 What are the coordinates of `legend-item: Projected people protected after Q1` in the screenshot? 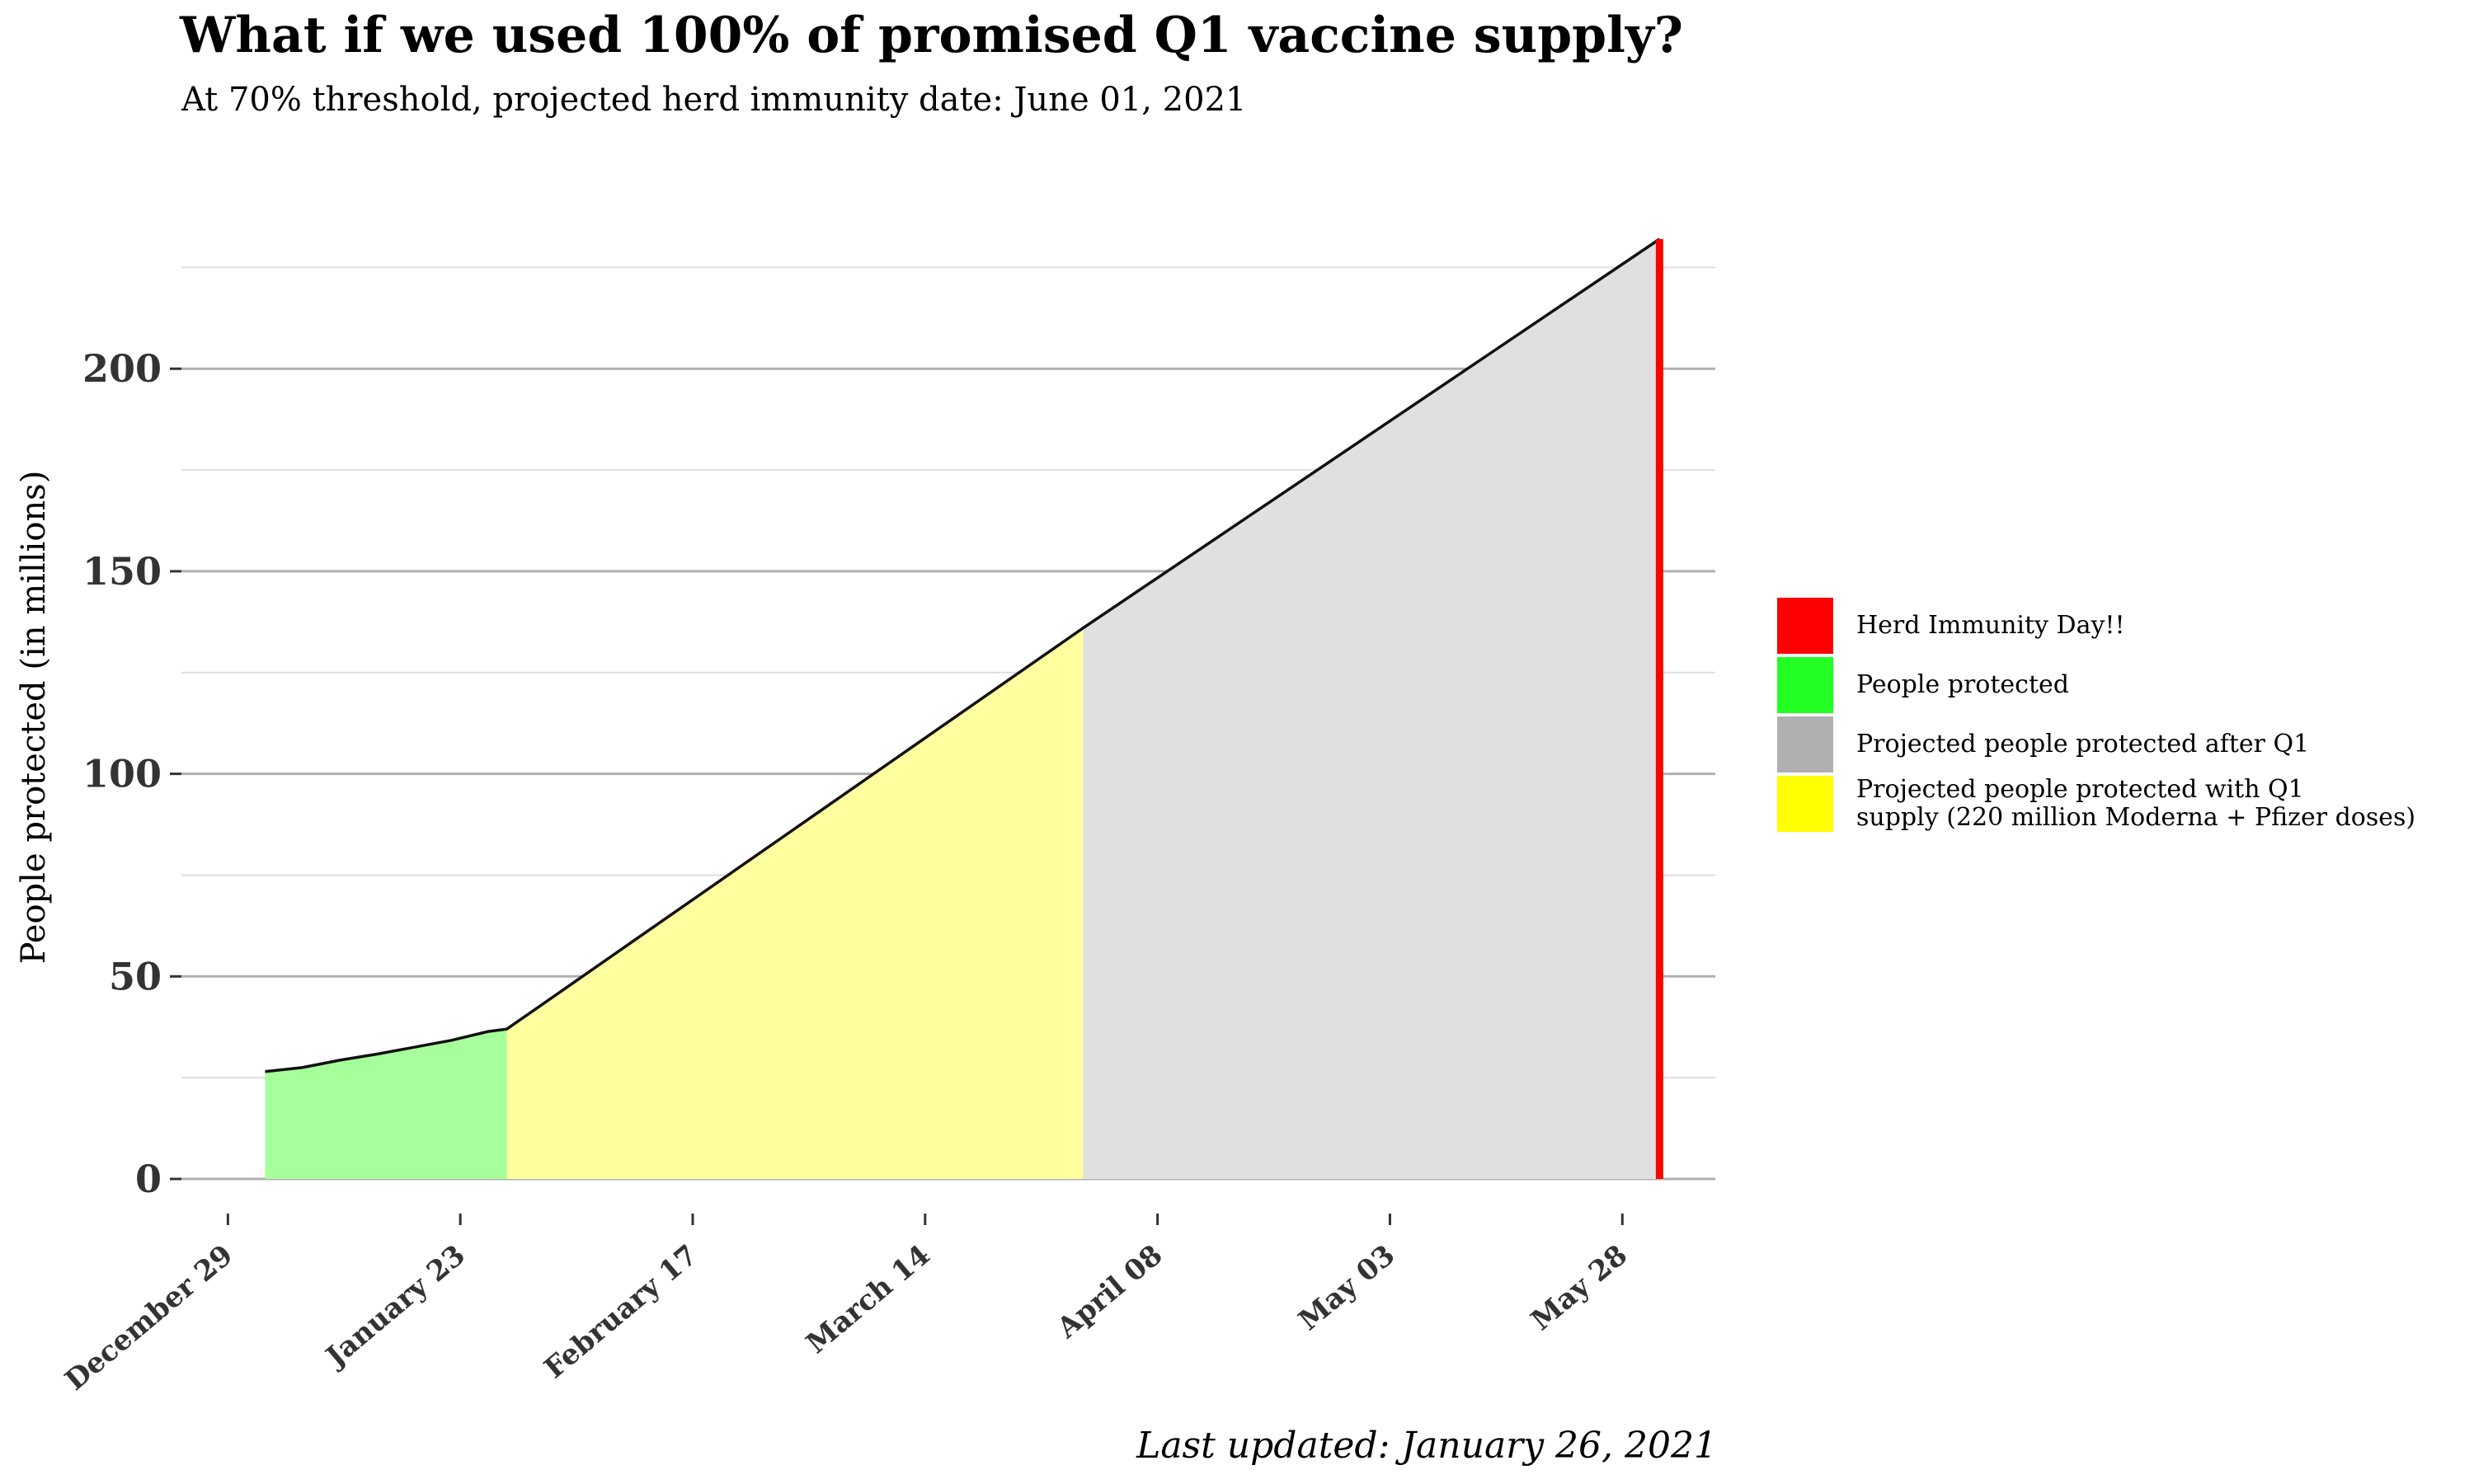 It's located at (2096, 744).